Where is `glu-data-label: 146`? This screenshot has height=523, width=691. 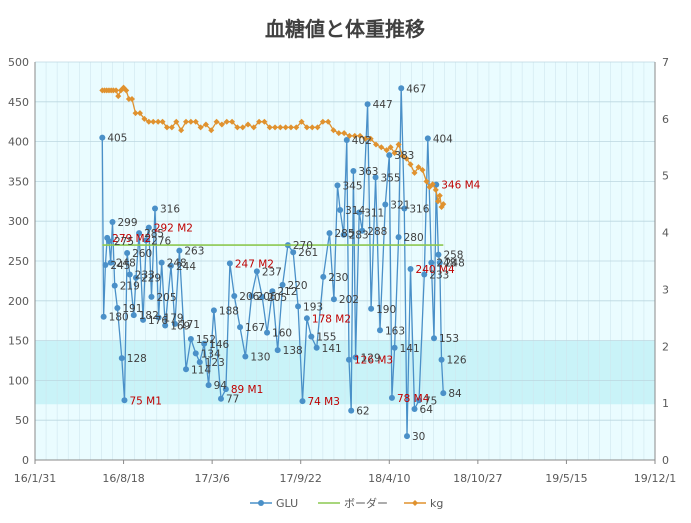
glu-data-label: 146 is located at coordinates (219, 345).